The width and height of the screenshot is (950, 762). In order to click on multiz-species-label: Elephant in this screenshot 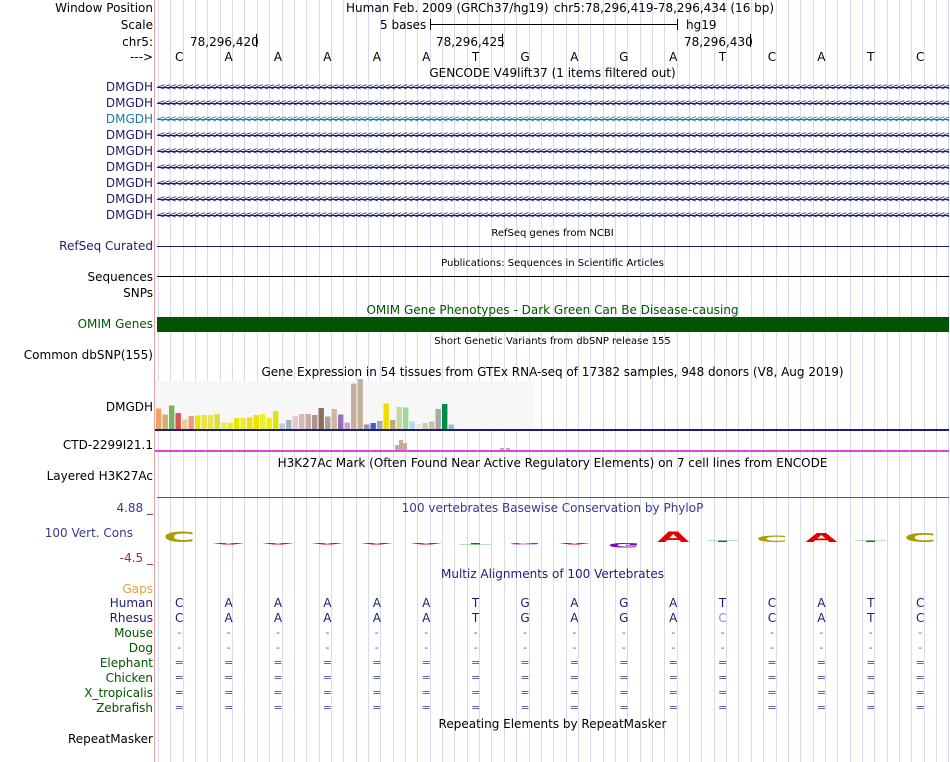, I will do `click(126, 663)`.